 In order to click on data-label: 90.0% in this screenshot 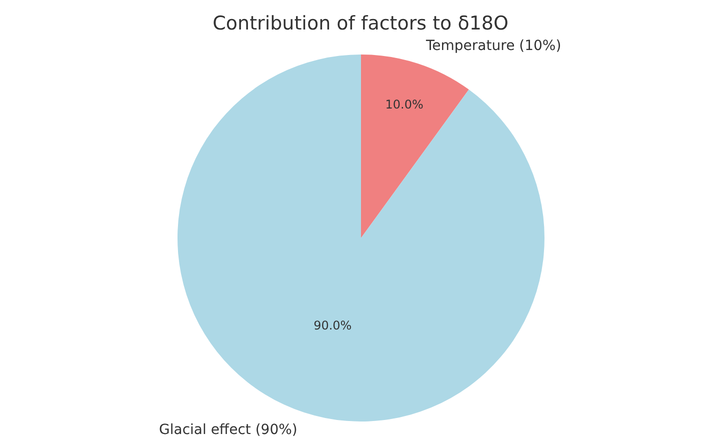, I will do `click(333, 325)`.